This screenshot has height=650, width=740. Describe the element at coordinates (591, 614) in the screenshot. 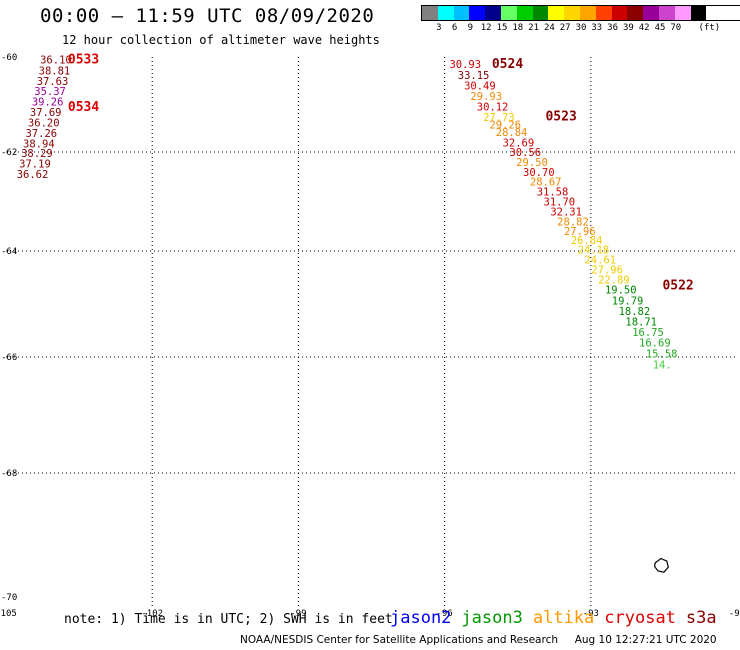

I see `lon-tick-label: -93` at that location.